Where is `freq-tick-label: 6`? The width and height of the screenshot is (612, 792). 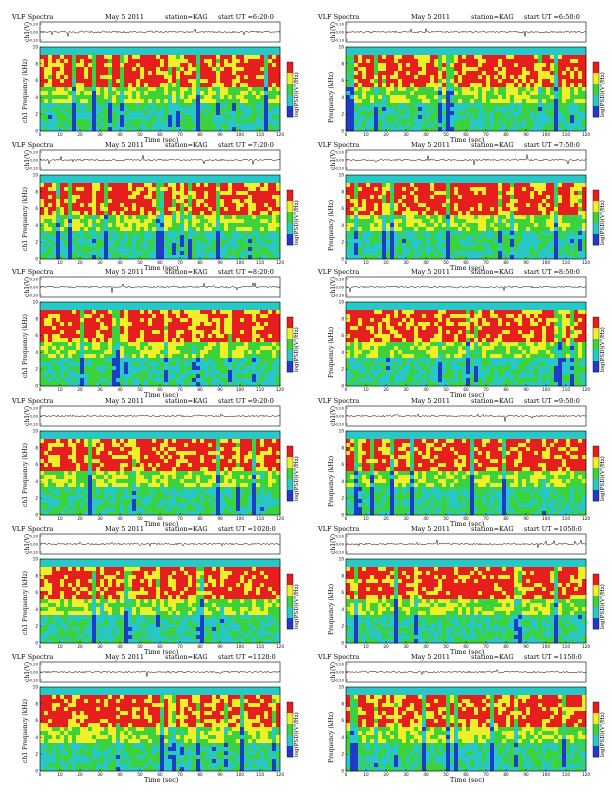
freq-tick-label: 6 is located at coordinates (342, 80).